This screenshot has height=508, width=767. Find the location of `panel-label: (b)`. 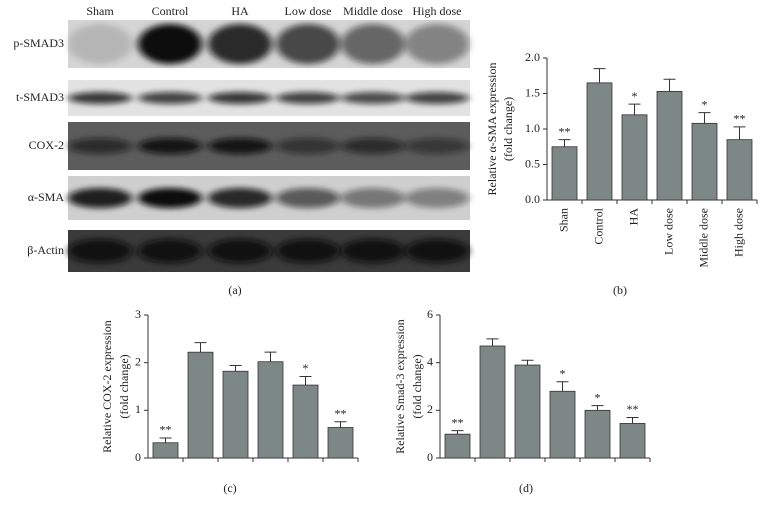

panel-label: (b) is located at coordinates (620, 290).